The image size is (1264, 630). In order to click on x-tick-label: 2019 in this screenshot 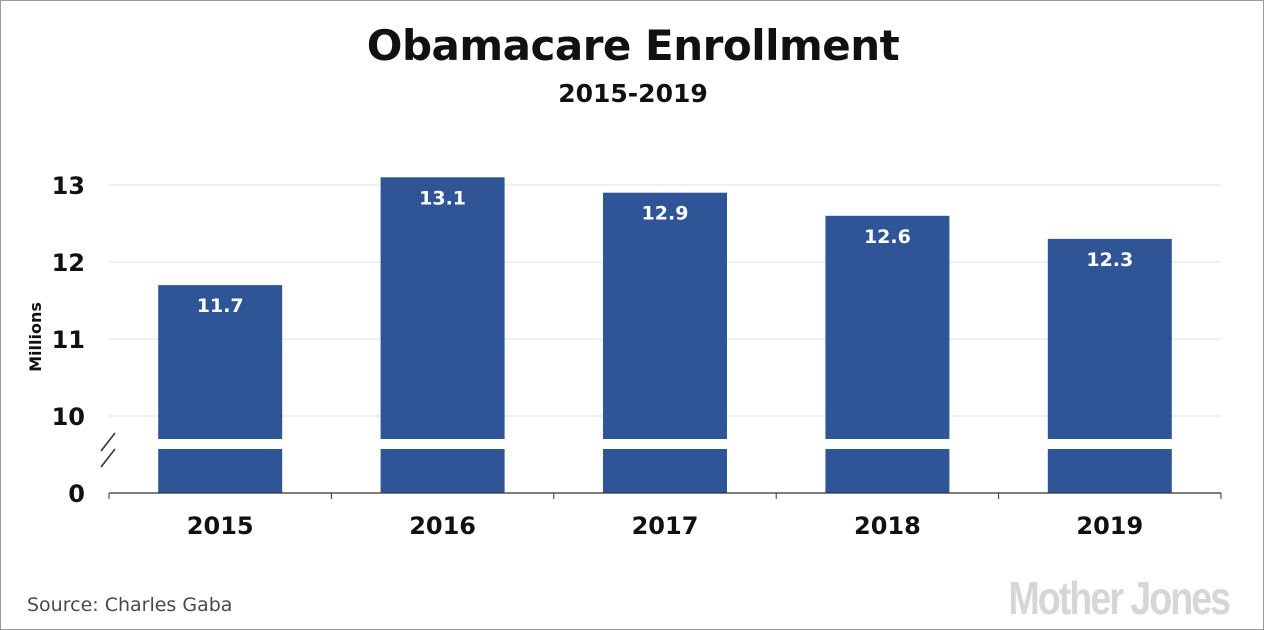, I will do `click(1109, 526)`.